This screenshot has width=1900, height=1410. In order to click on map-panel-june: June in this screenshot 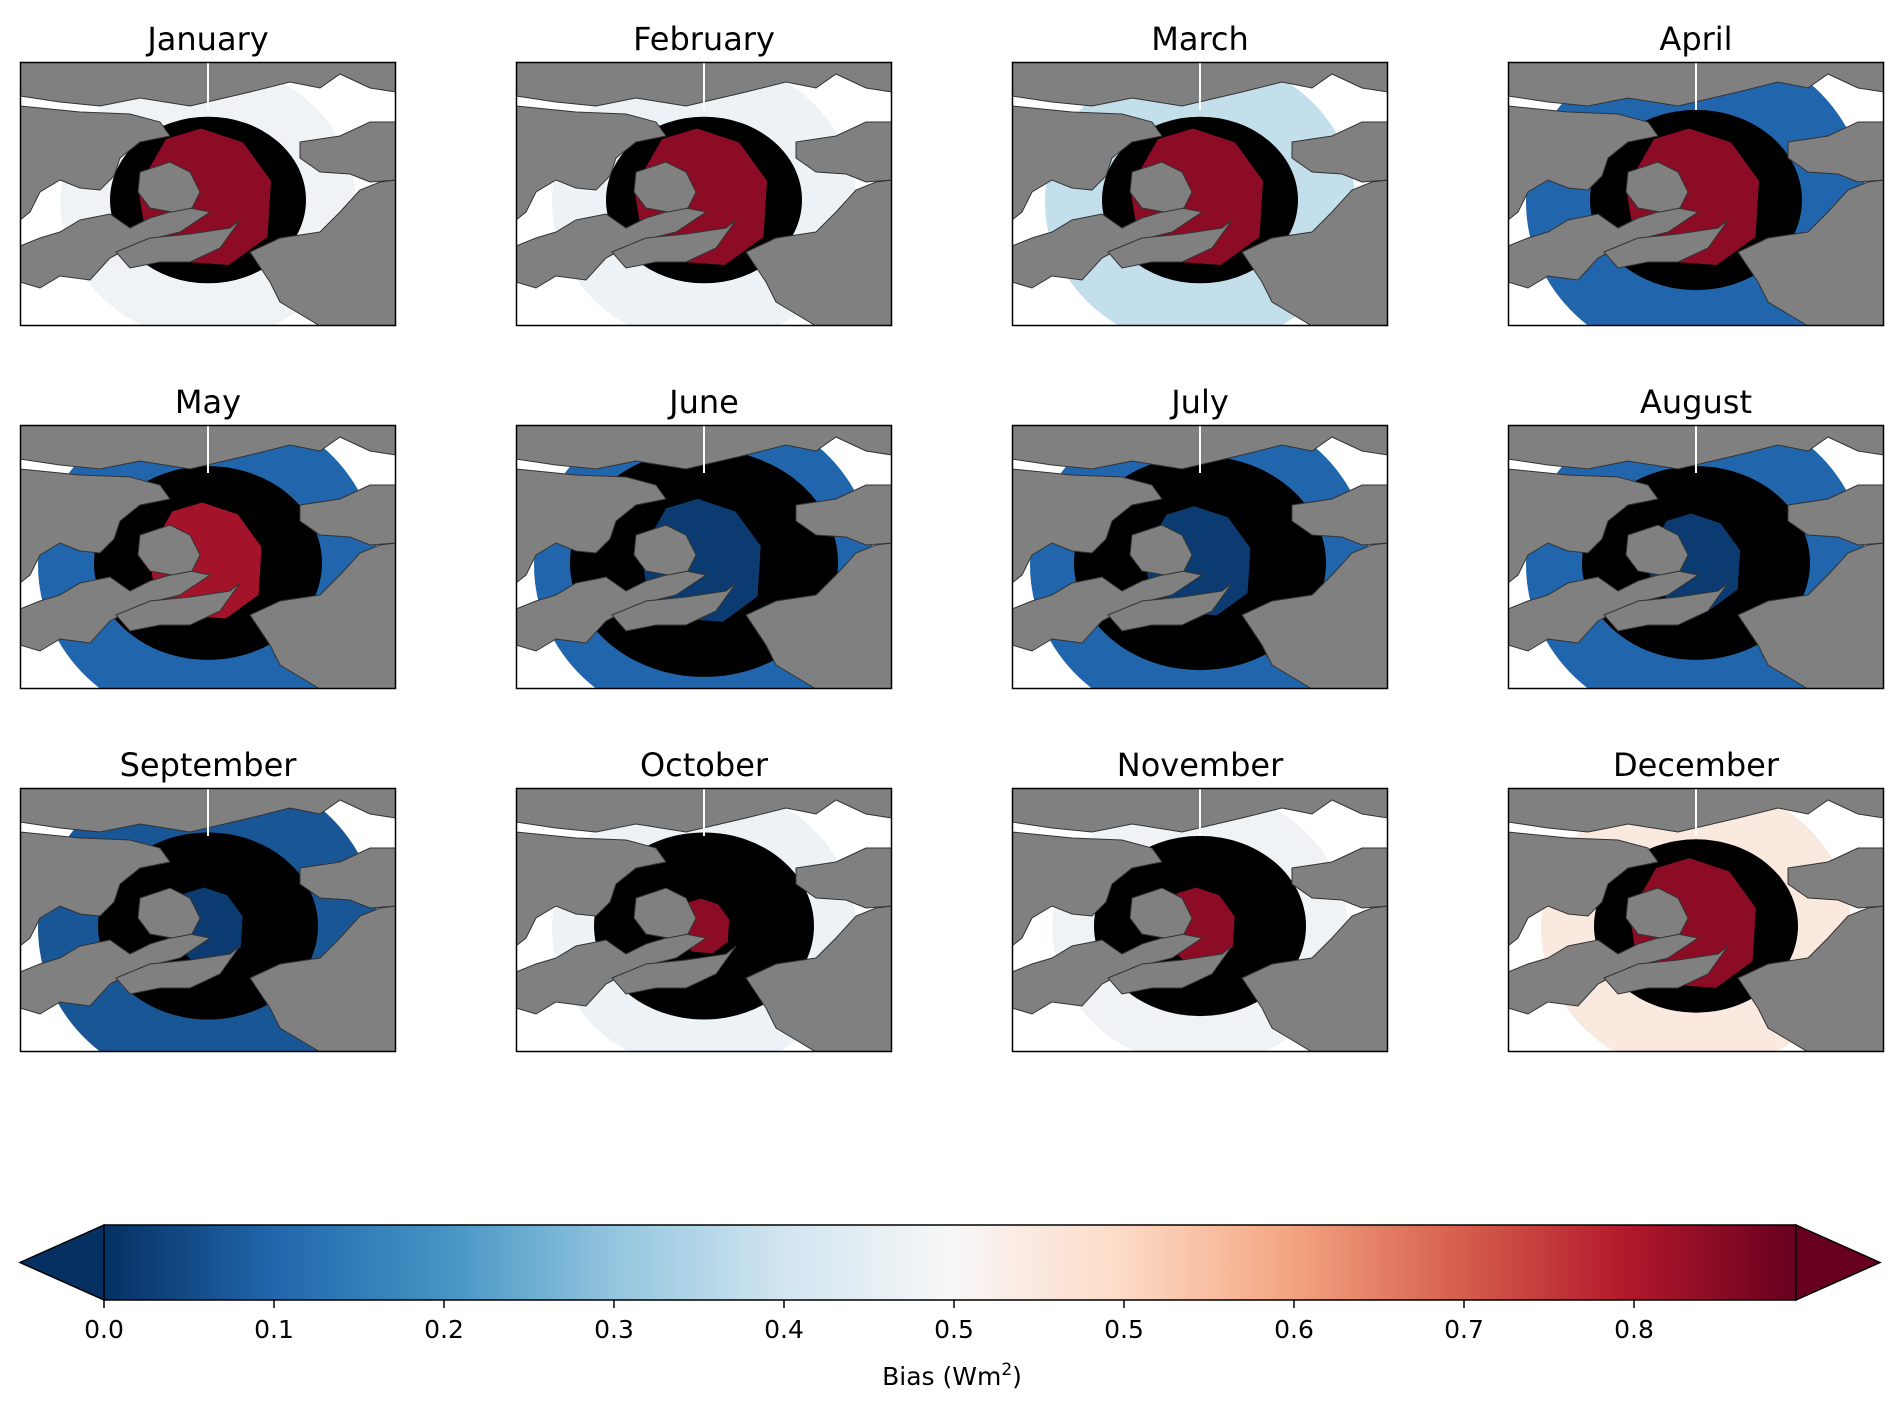, I will do `click(704, 536)`.